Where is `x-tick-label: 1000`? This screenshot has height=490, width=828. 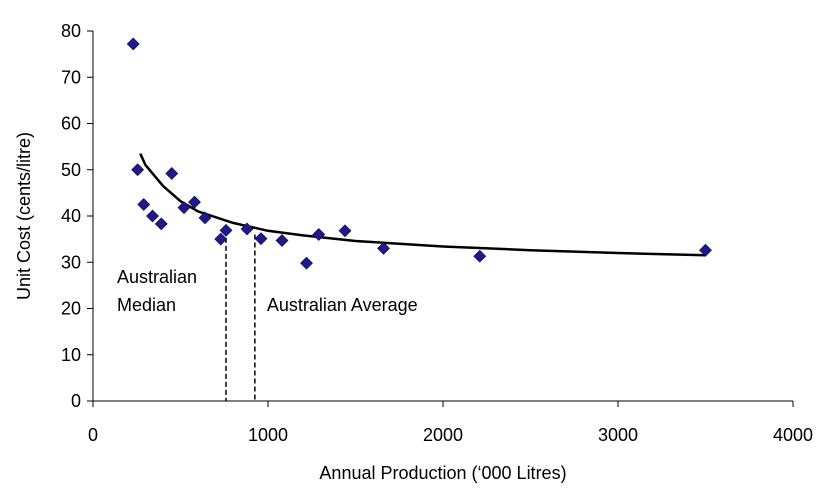
x-tick-label: 1000 is located at coordinates (268, 435).